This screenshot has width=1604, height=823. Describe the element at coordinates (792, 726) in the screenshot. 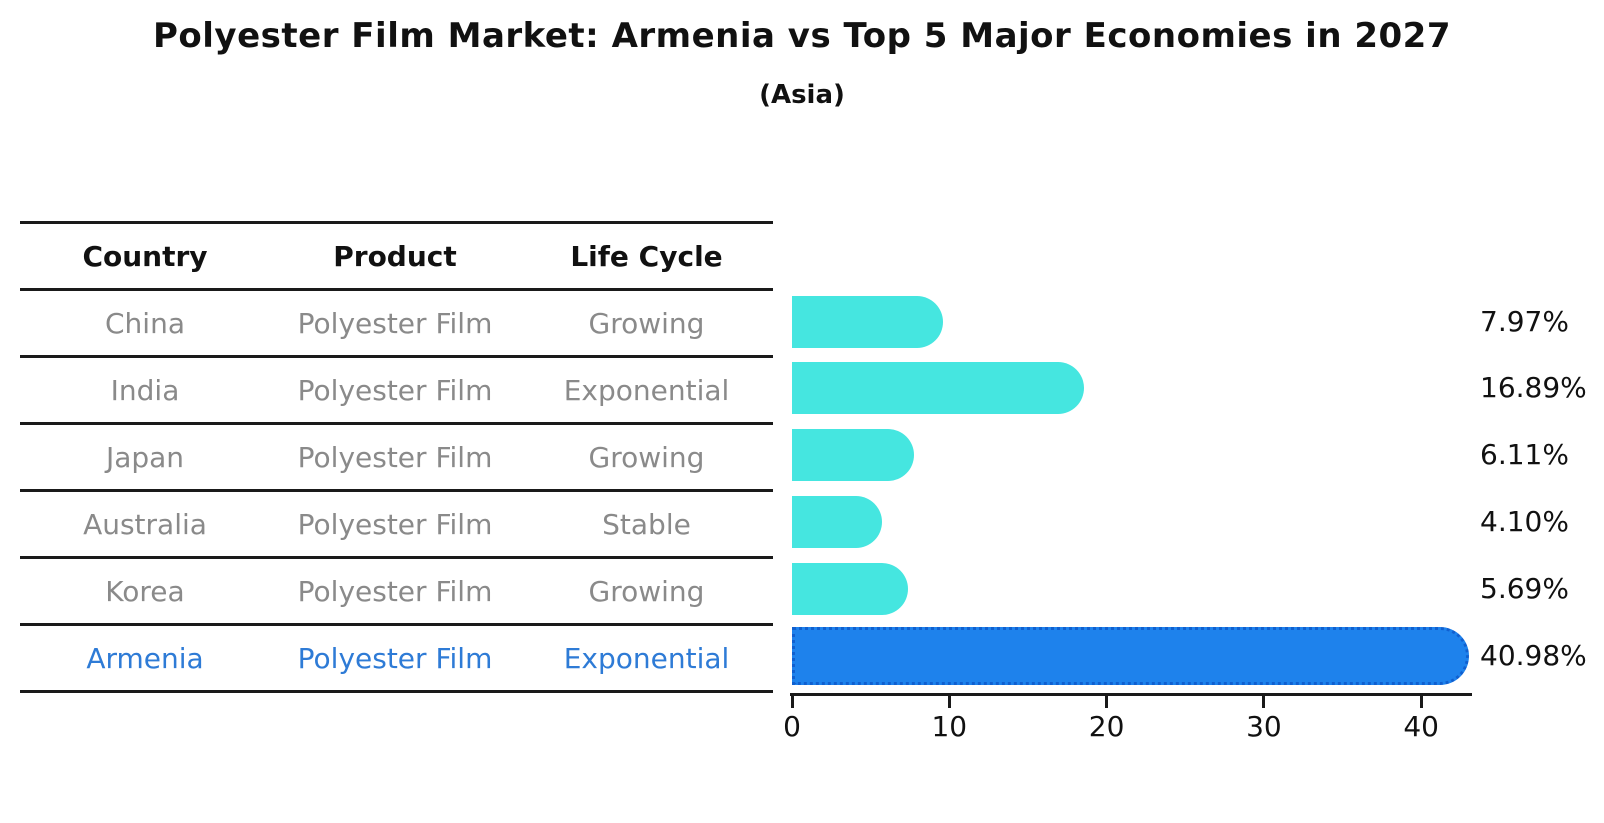

I see `x-axis-tick-label: 0` at that location.